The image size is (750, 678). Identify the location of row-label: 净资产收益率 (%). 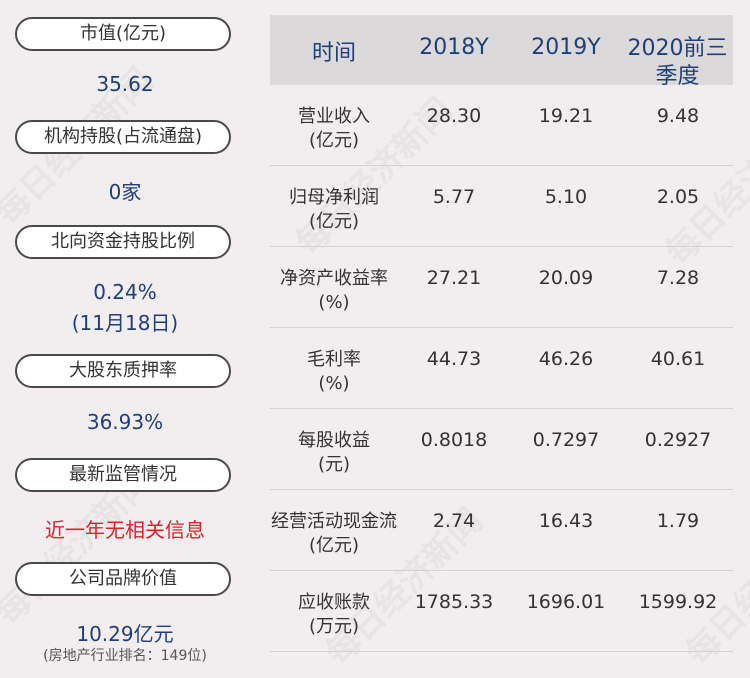
(334, 290).